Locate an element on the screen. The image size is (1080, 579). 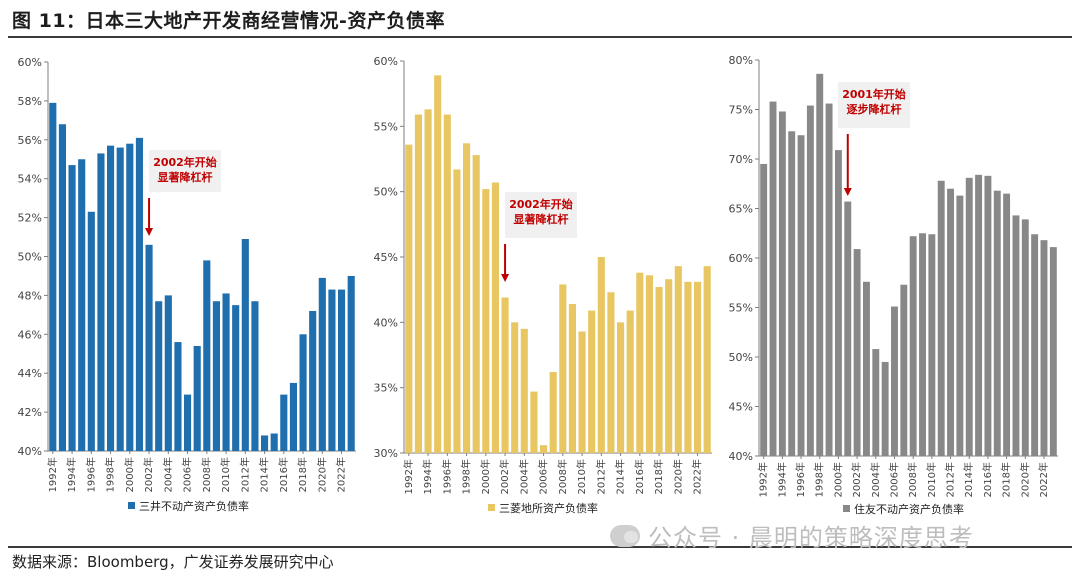
bottom-rule is located at coordinates (540, 547).